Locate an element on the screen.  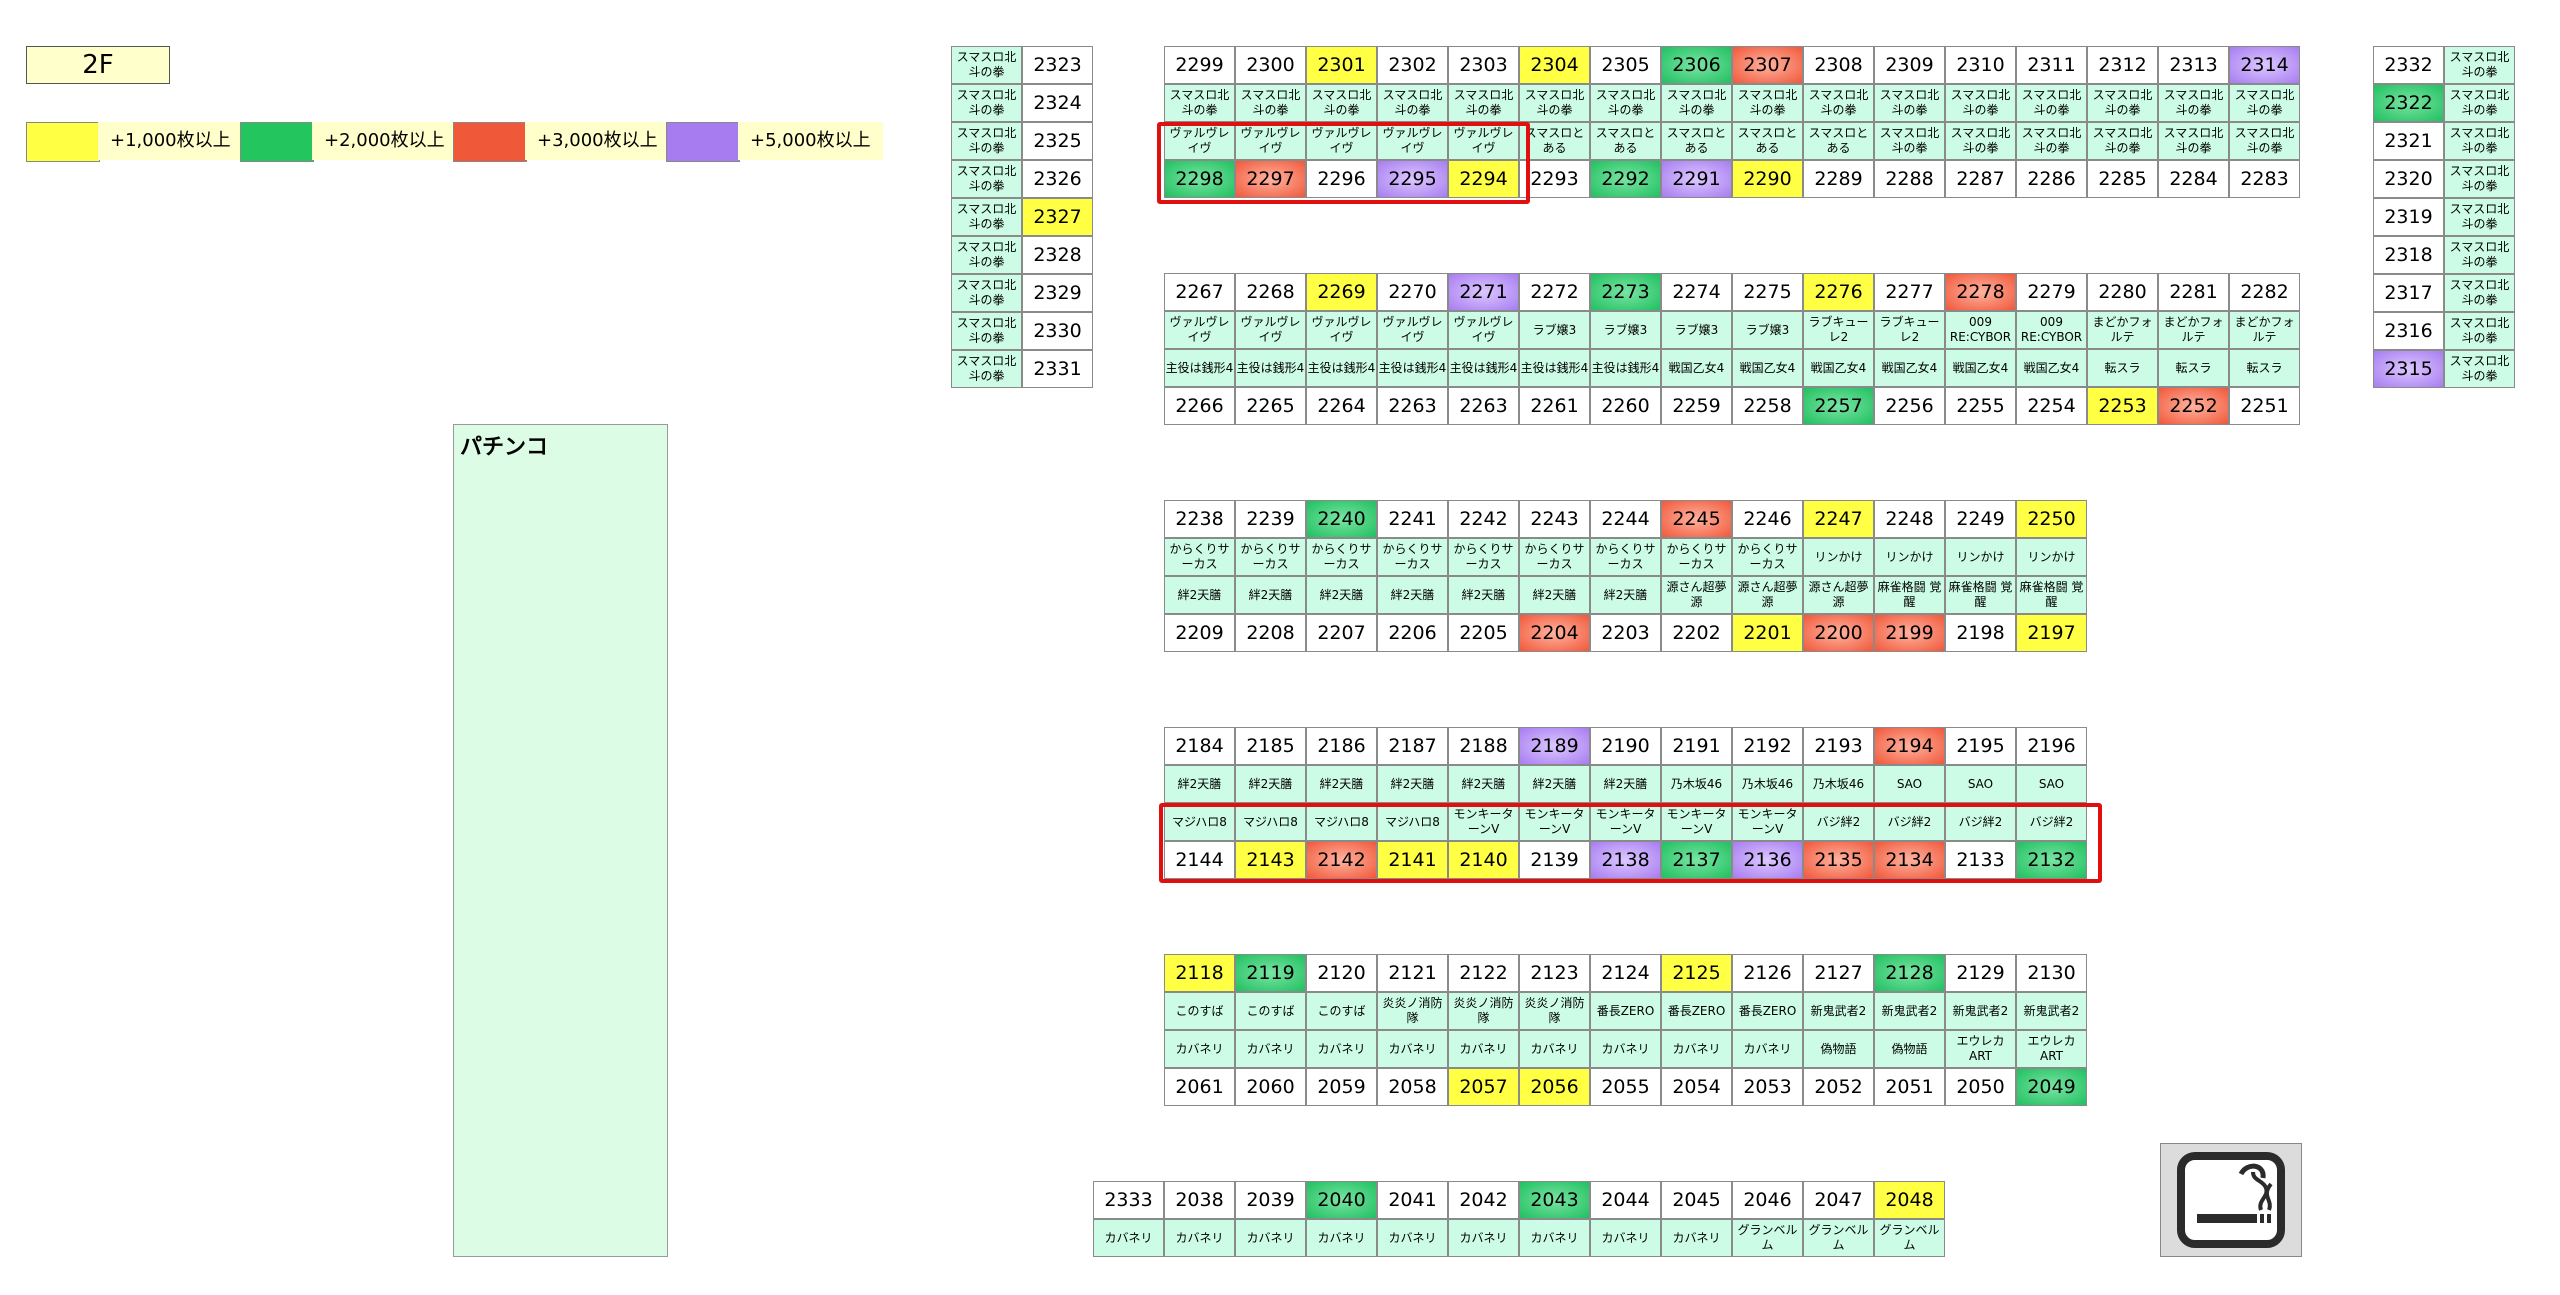
right-block-unit: 2332 is located at coordinates (2408, 65).